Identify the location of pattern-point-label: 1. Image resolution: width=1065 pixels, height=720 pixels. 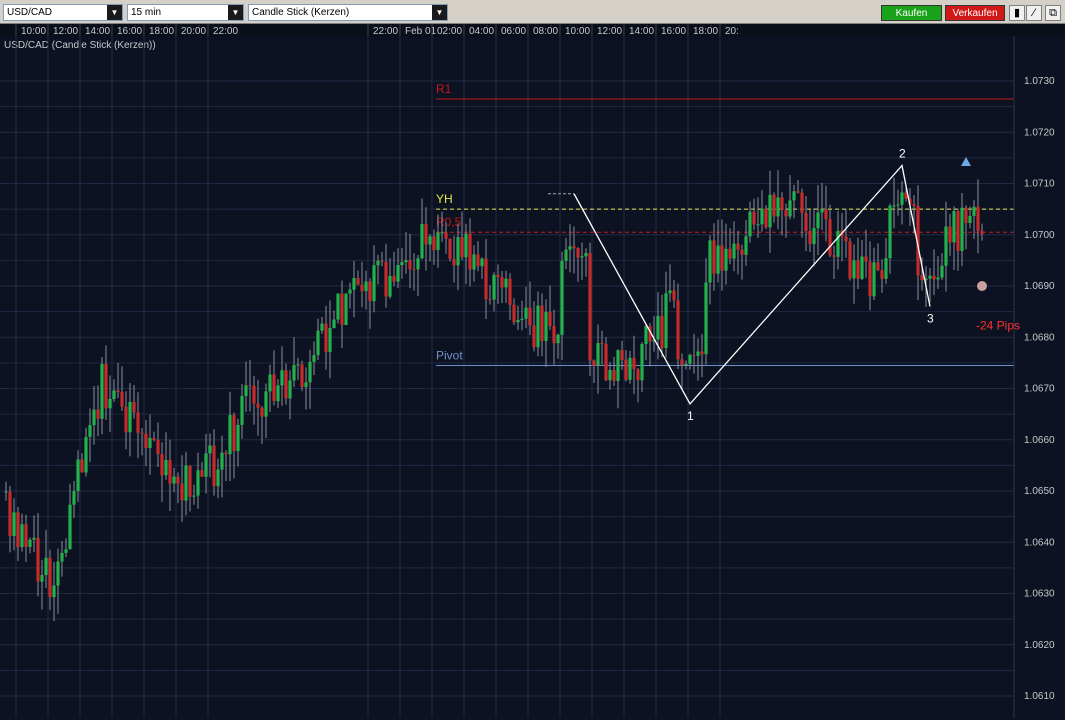
(690, 416).